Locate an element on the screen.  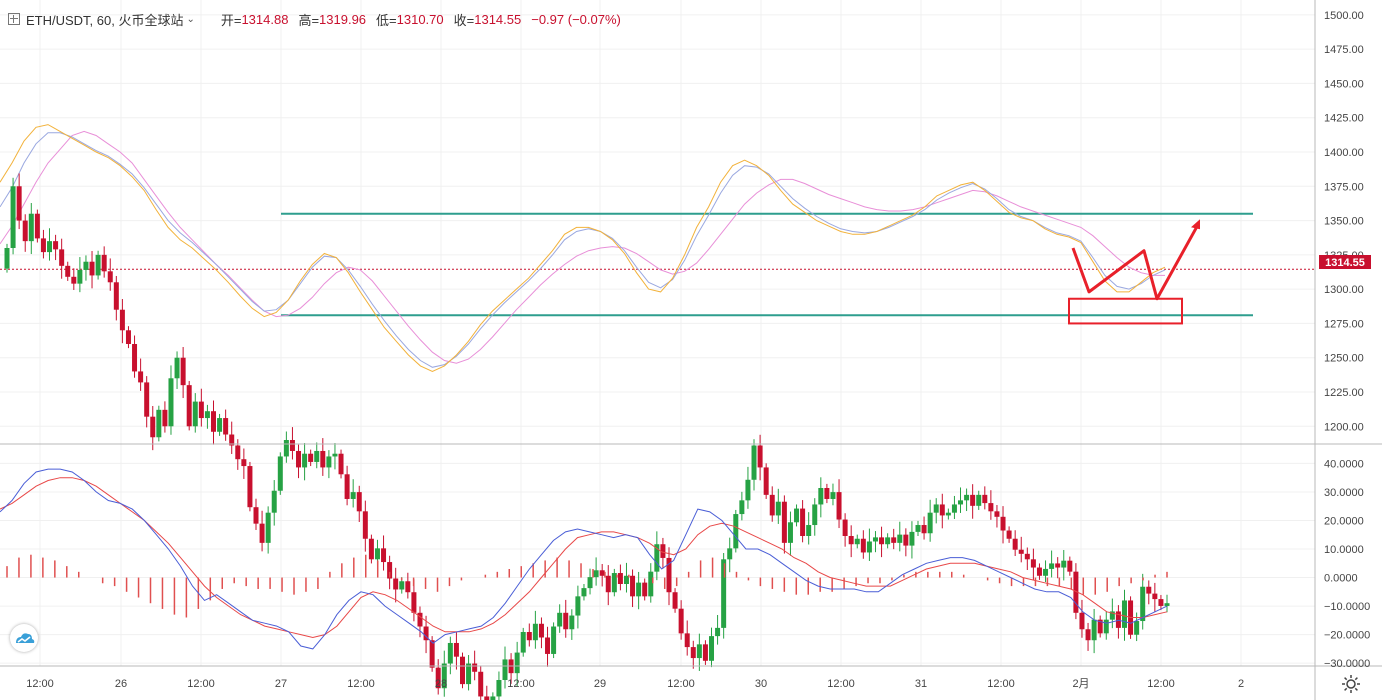
gear-icon is located at coordinates (1351, 684).